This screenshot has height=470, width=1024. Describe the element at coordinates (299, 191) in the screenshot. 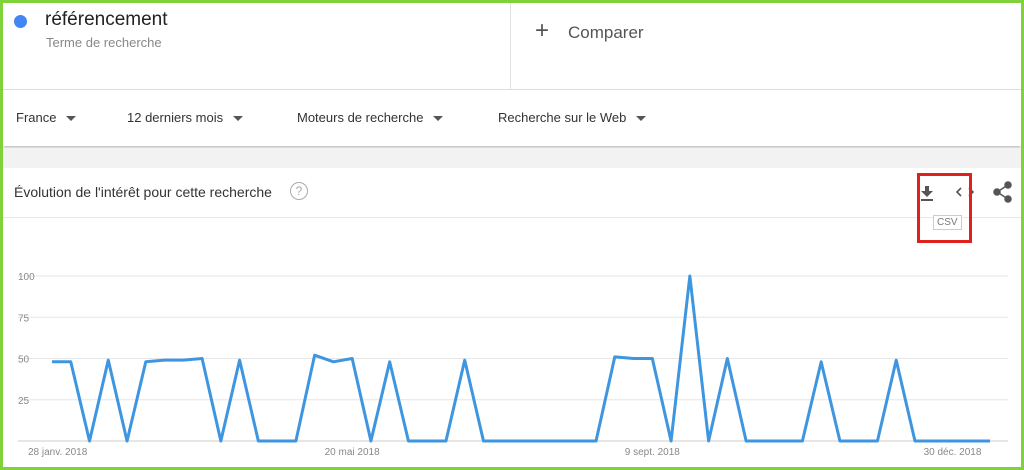

I see `help-icon: ?` at that location.